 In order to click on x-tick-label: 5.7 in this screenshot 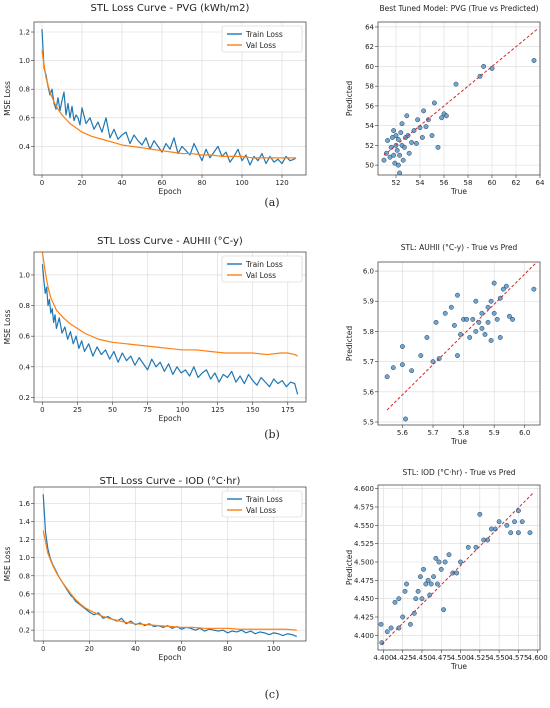, I will do `click(432, 433)`.